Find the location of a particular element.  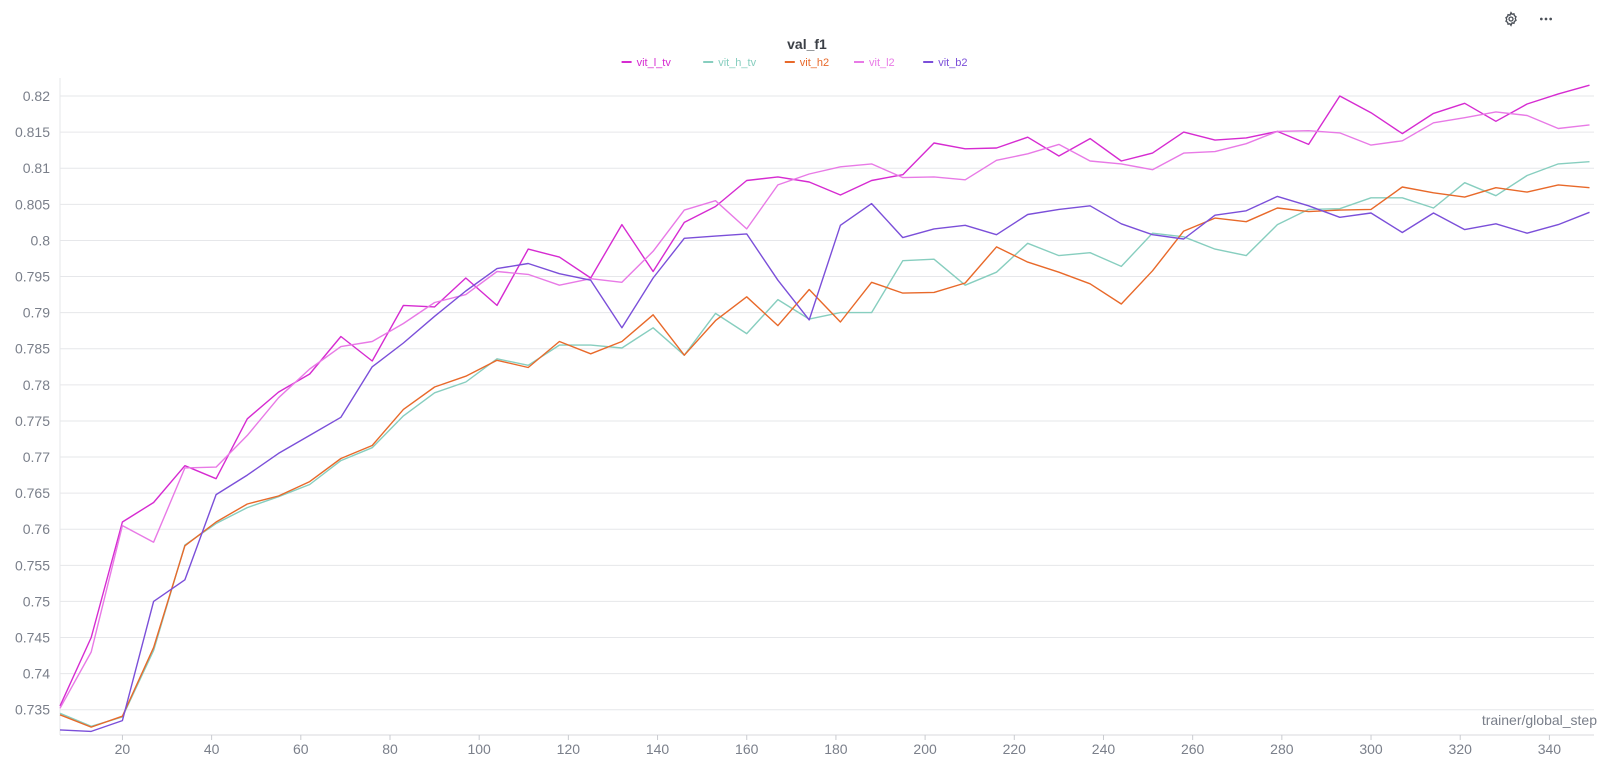

legend-label: vit_h2 is located at coordinates (814, 63).